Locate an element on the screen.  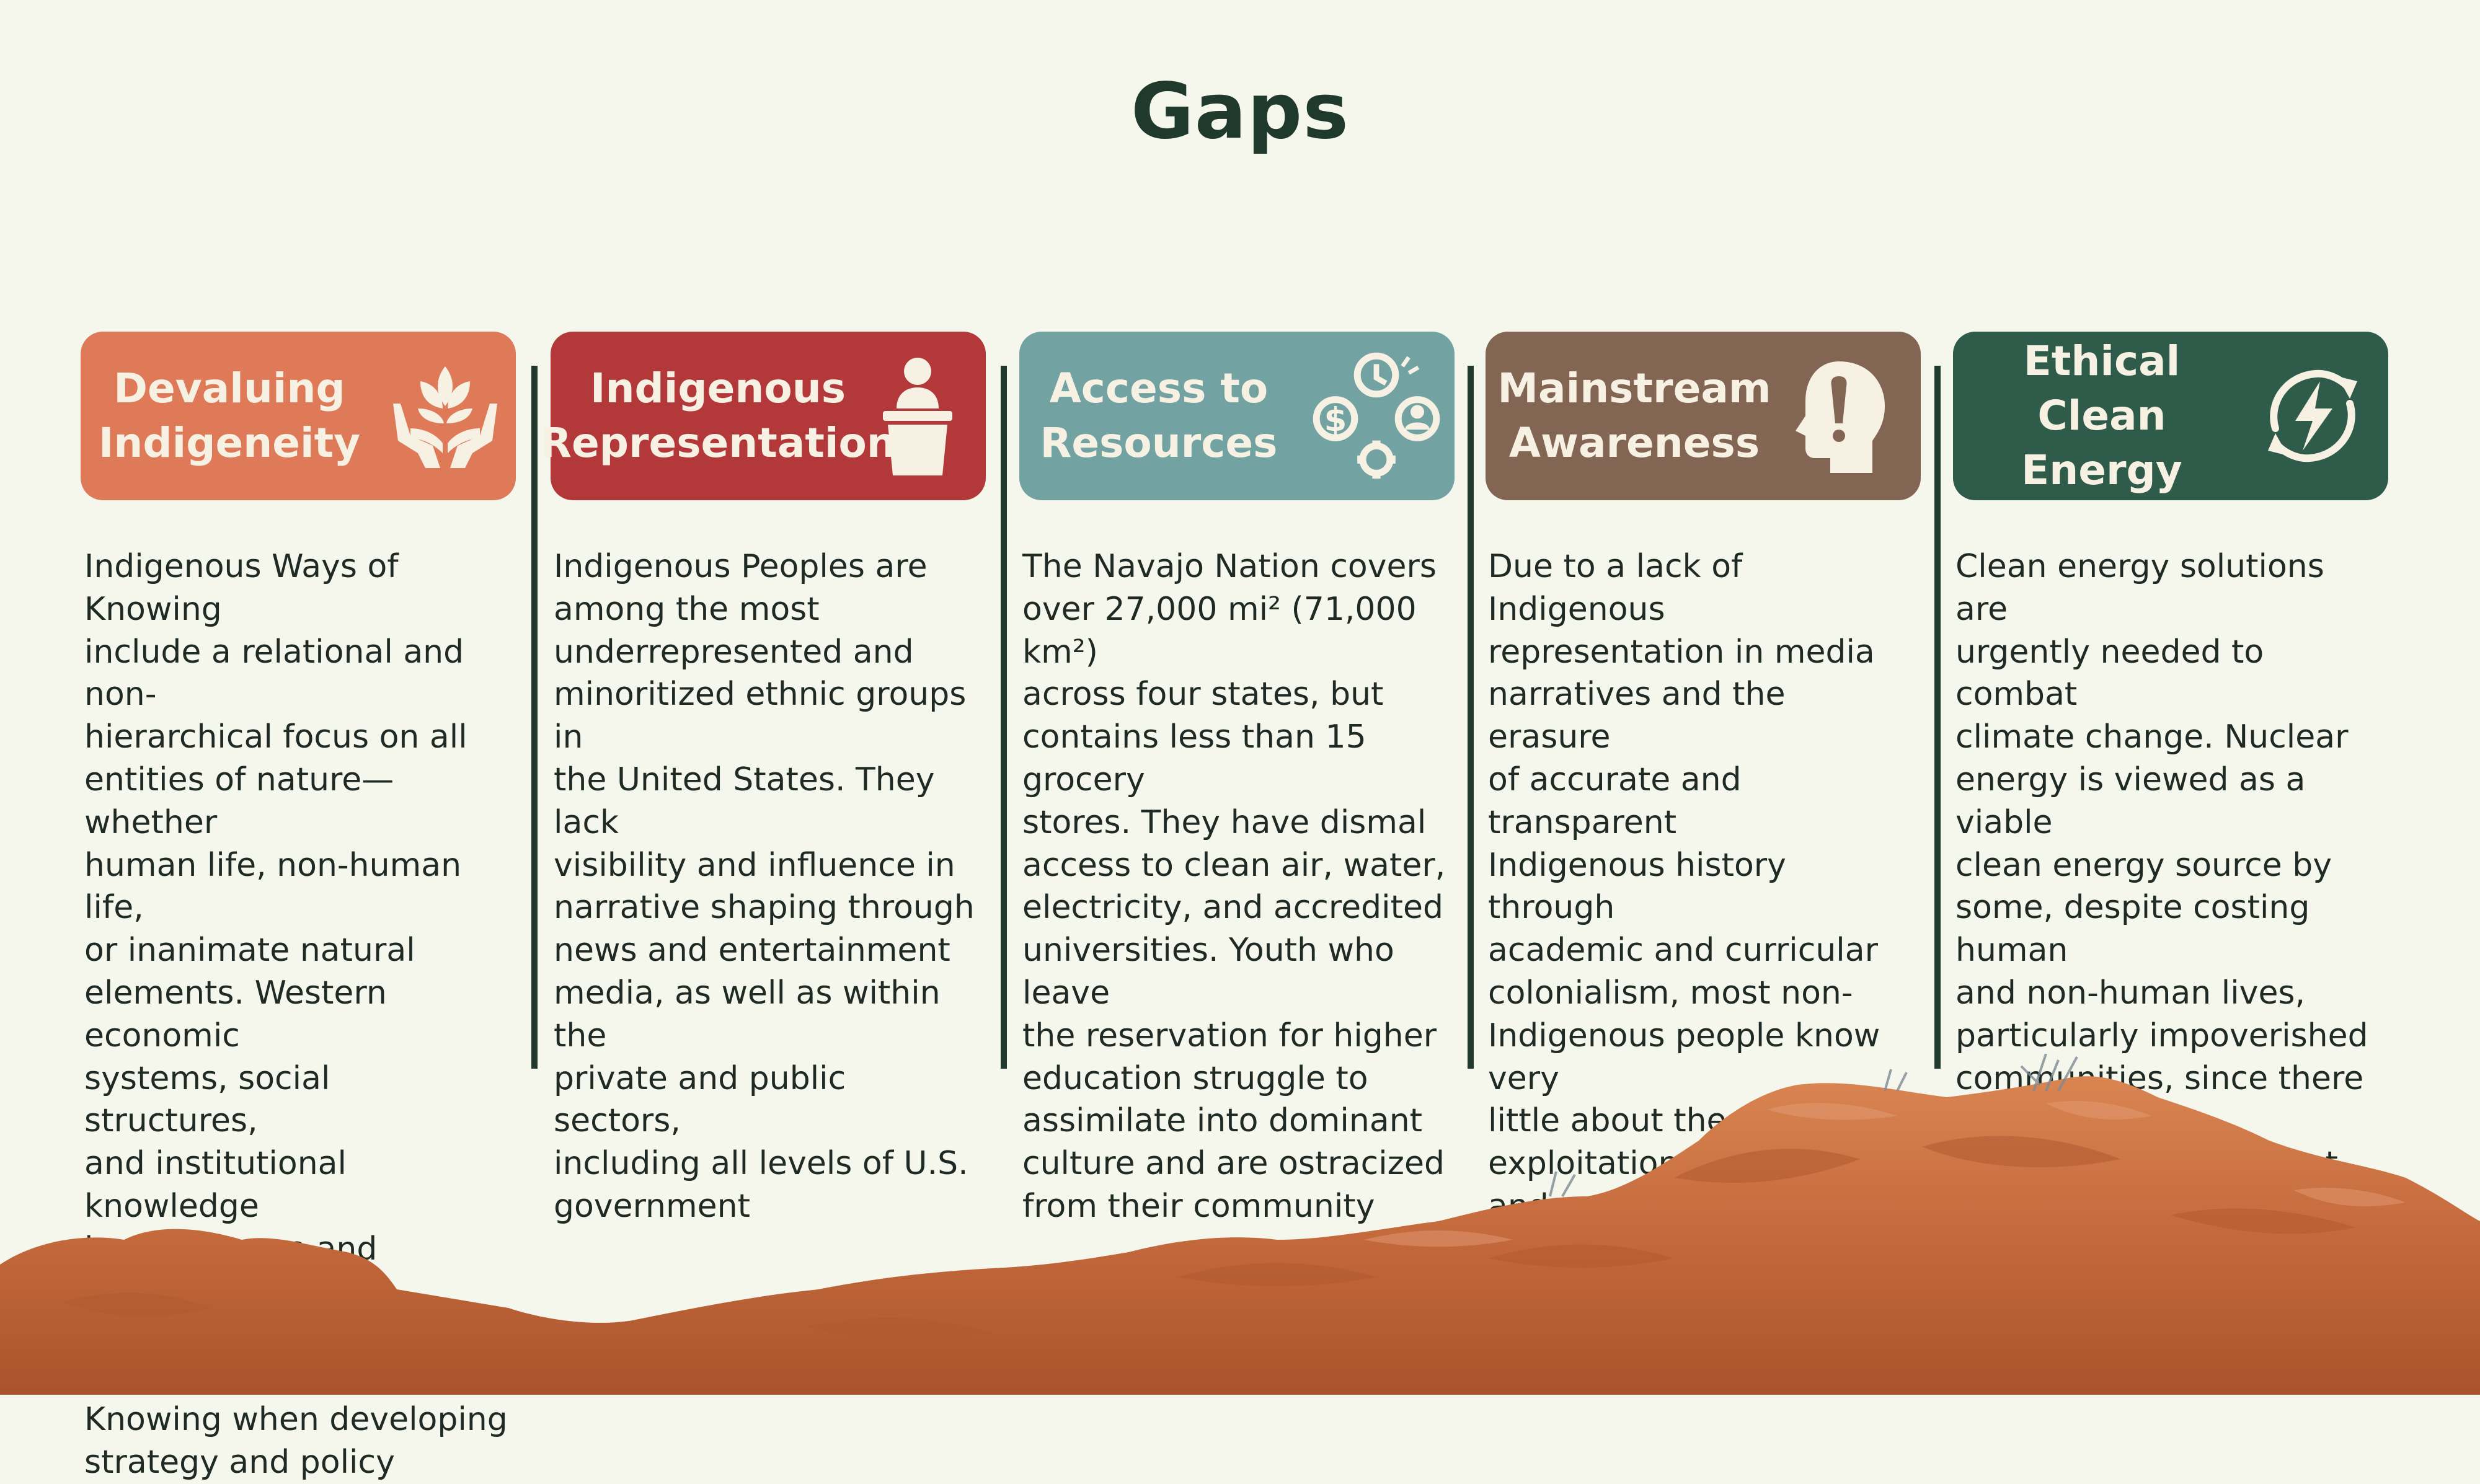
speaker-podium-icon is located at coordinates (917, 416).